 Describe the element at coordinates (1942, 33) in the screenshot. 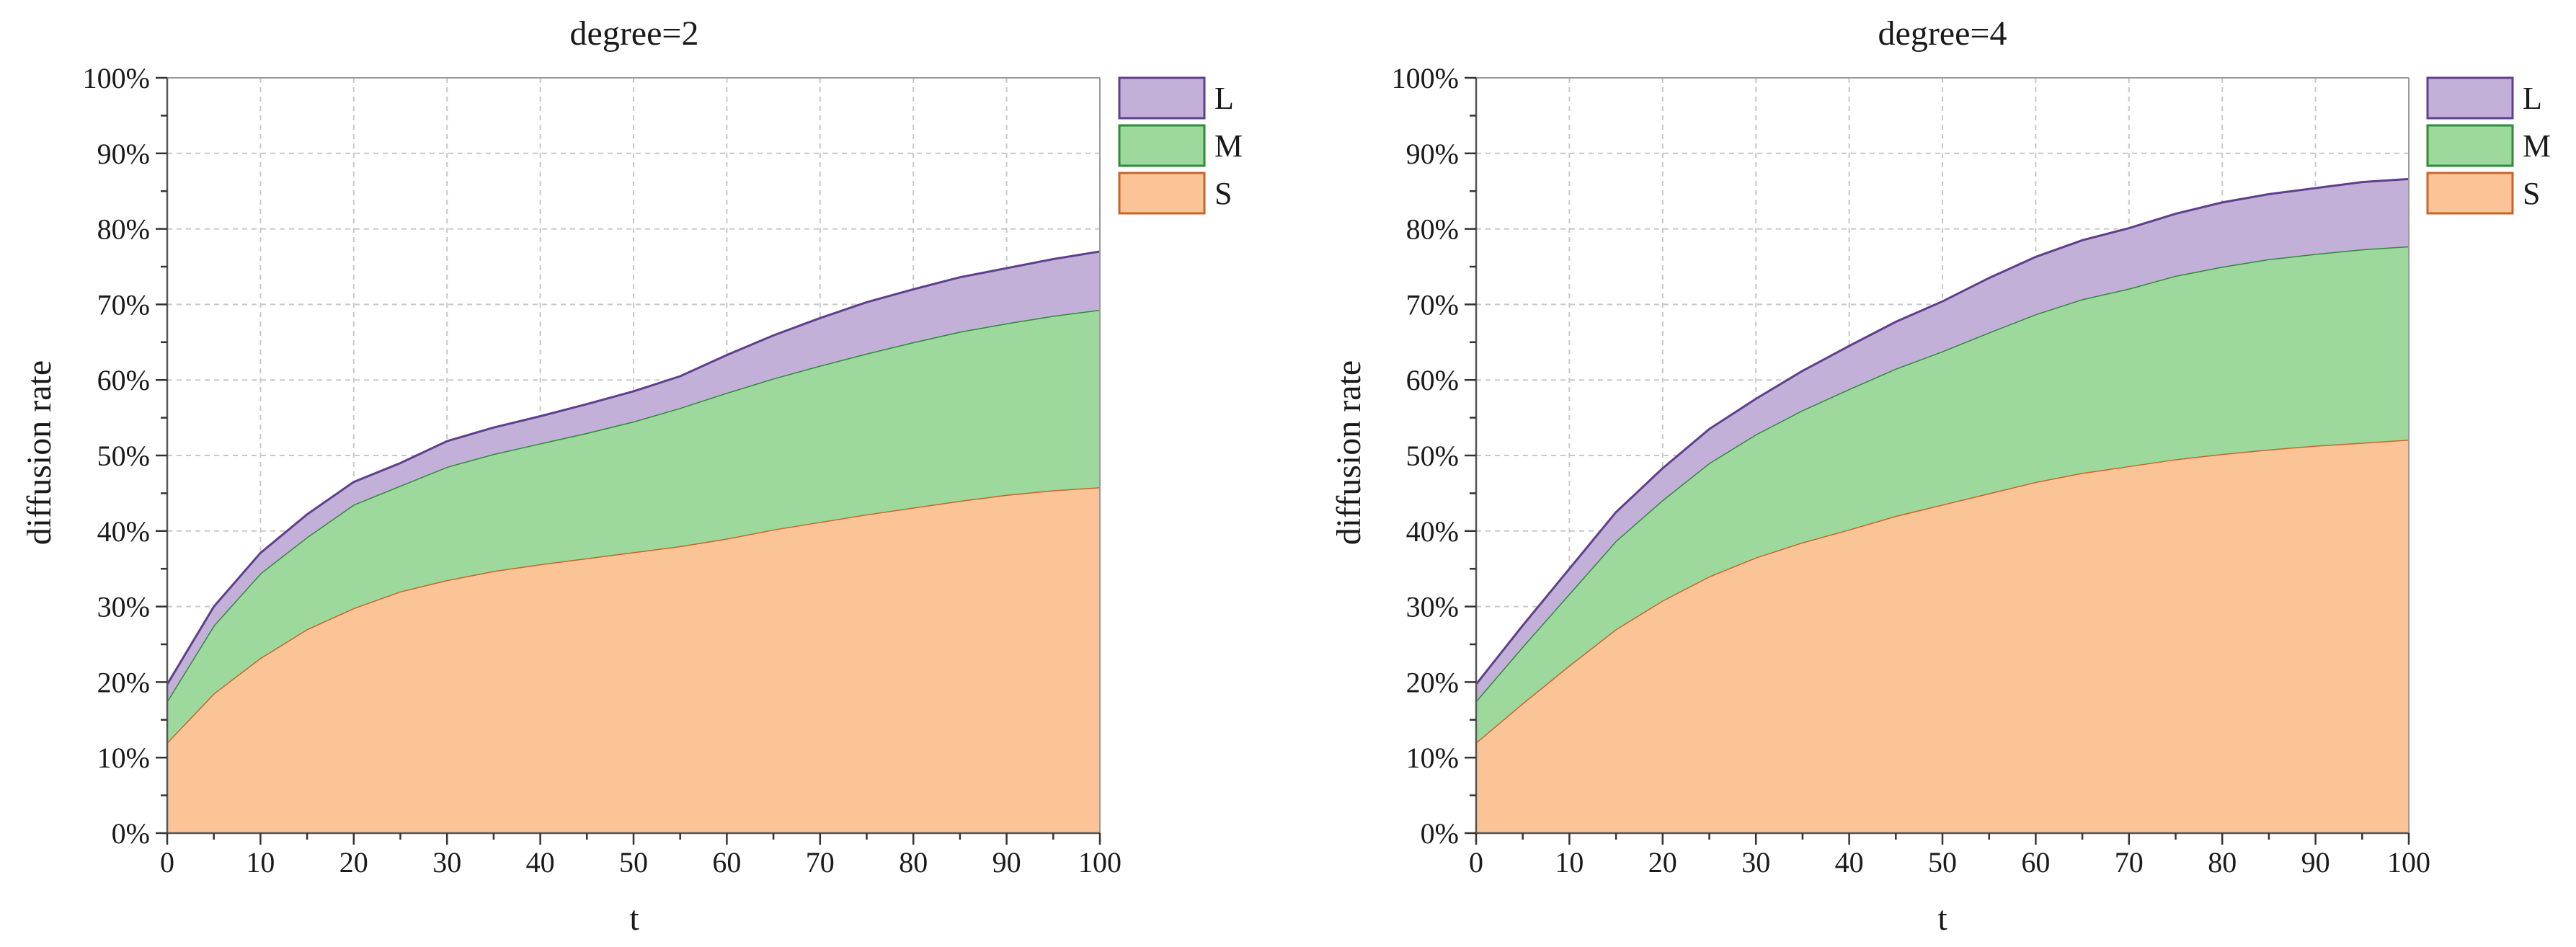

I see `chart-title: degree=4` at that location.